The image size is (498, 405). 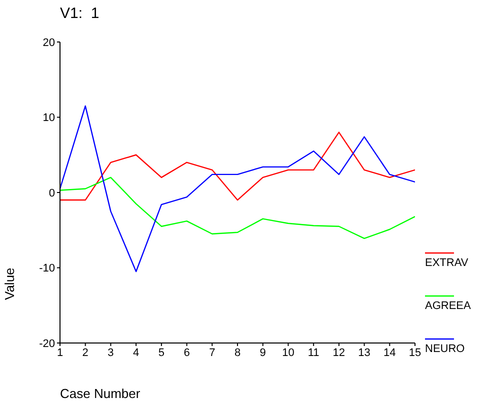 I want to click on x-tick-label: 4, so click(x=136, y=352).